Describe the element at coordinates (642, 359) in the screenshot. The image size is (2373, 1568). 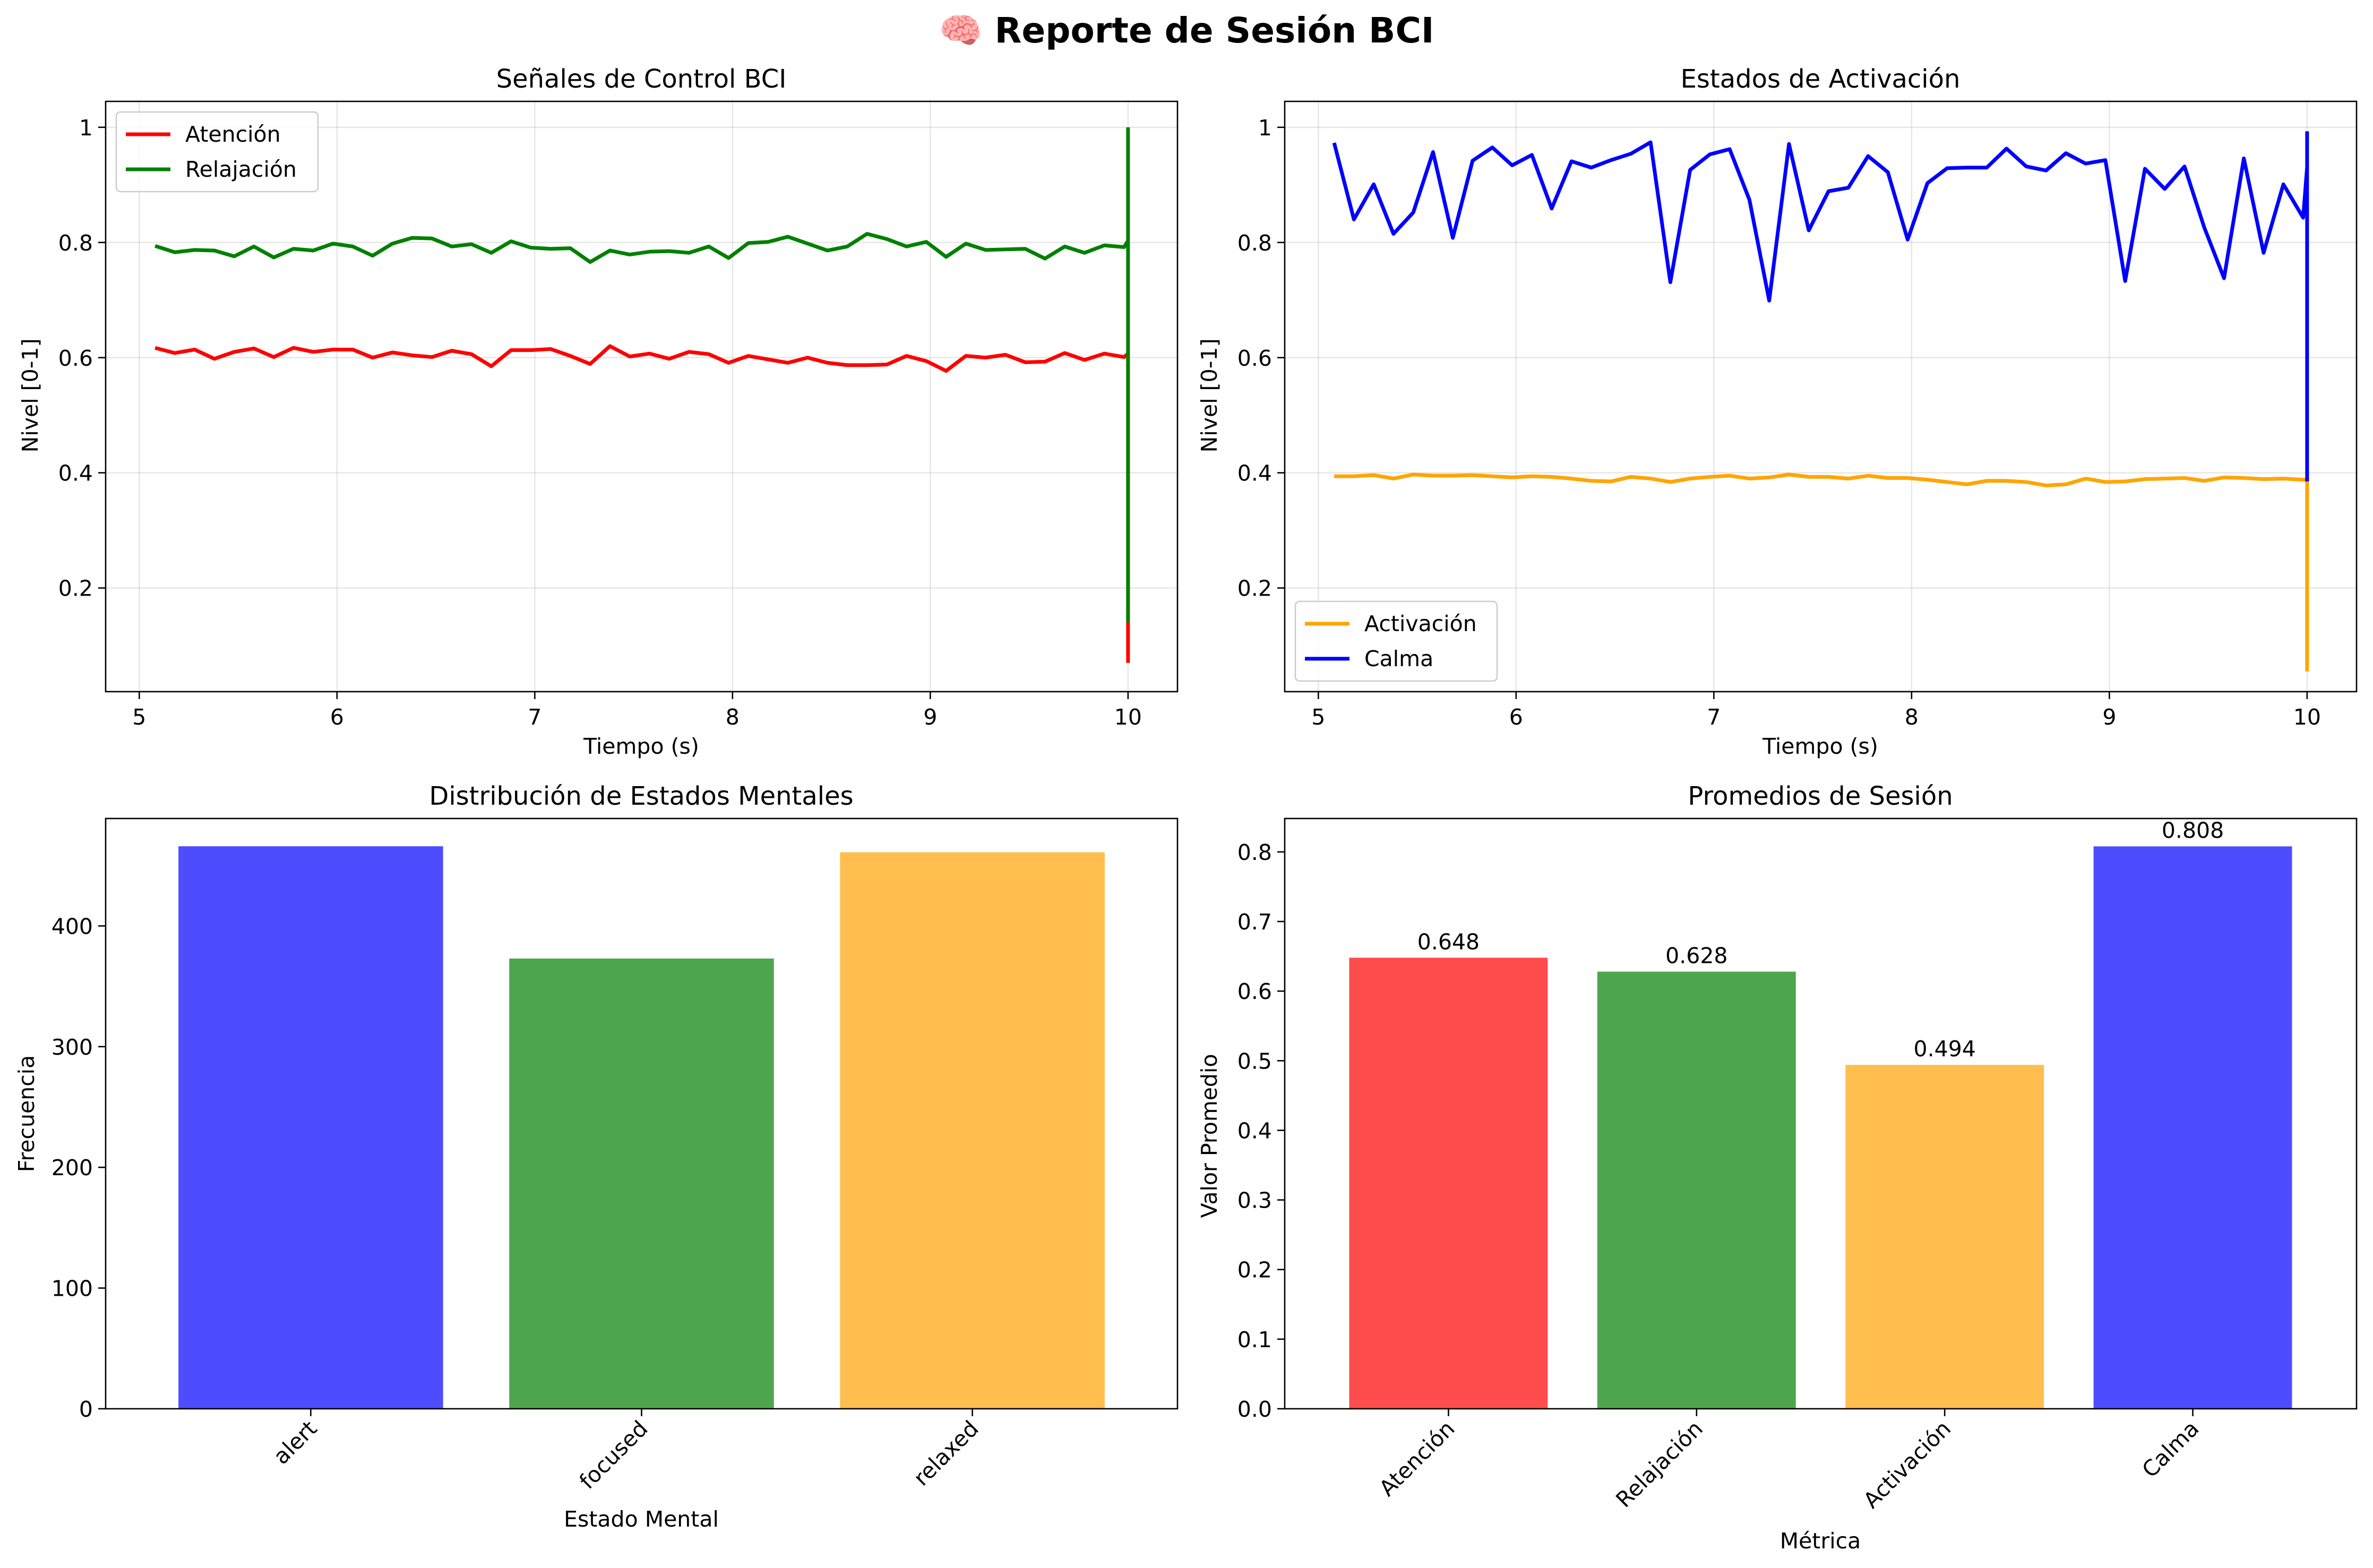
I see `control-series-0-line` at that location.